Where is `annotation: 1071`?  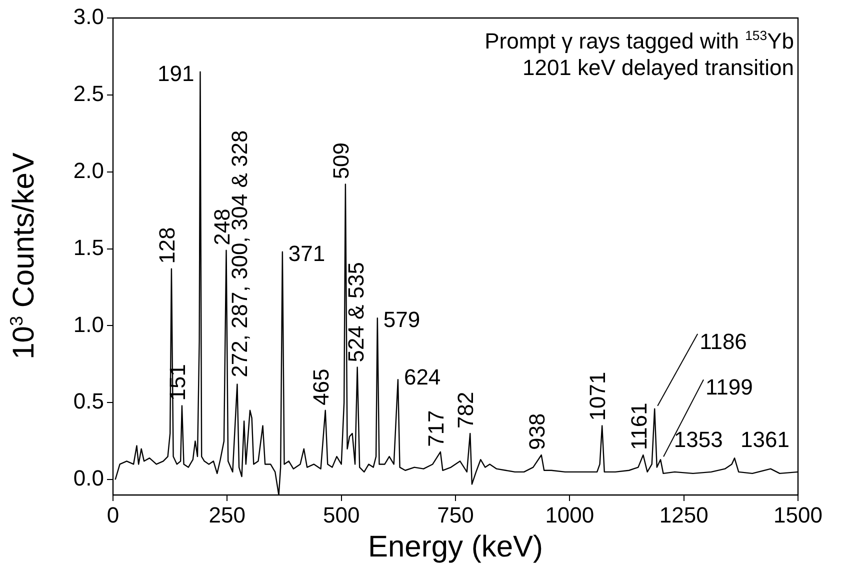
annotation: 1071 is located at coordinates (597, 396).